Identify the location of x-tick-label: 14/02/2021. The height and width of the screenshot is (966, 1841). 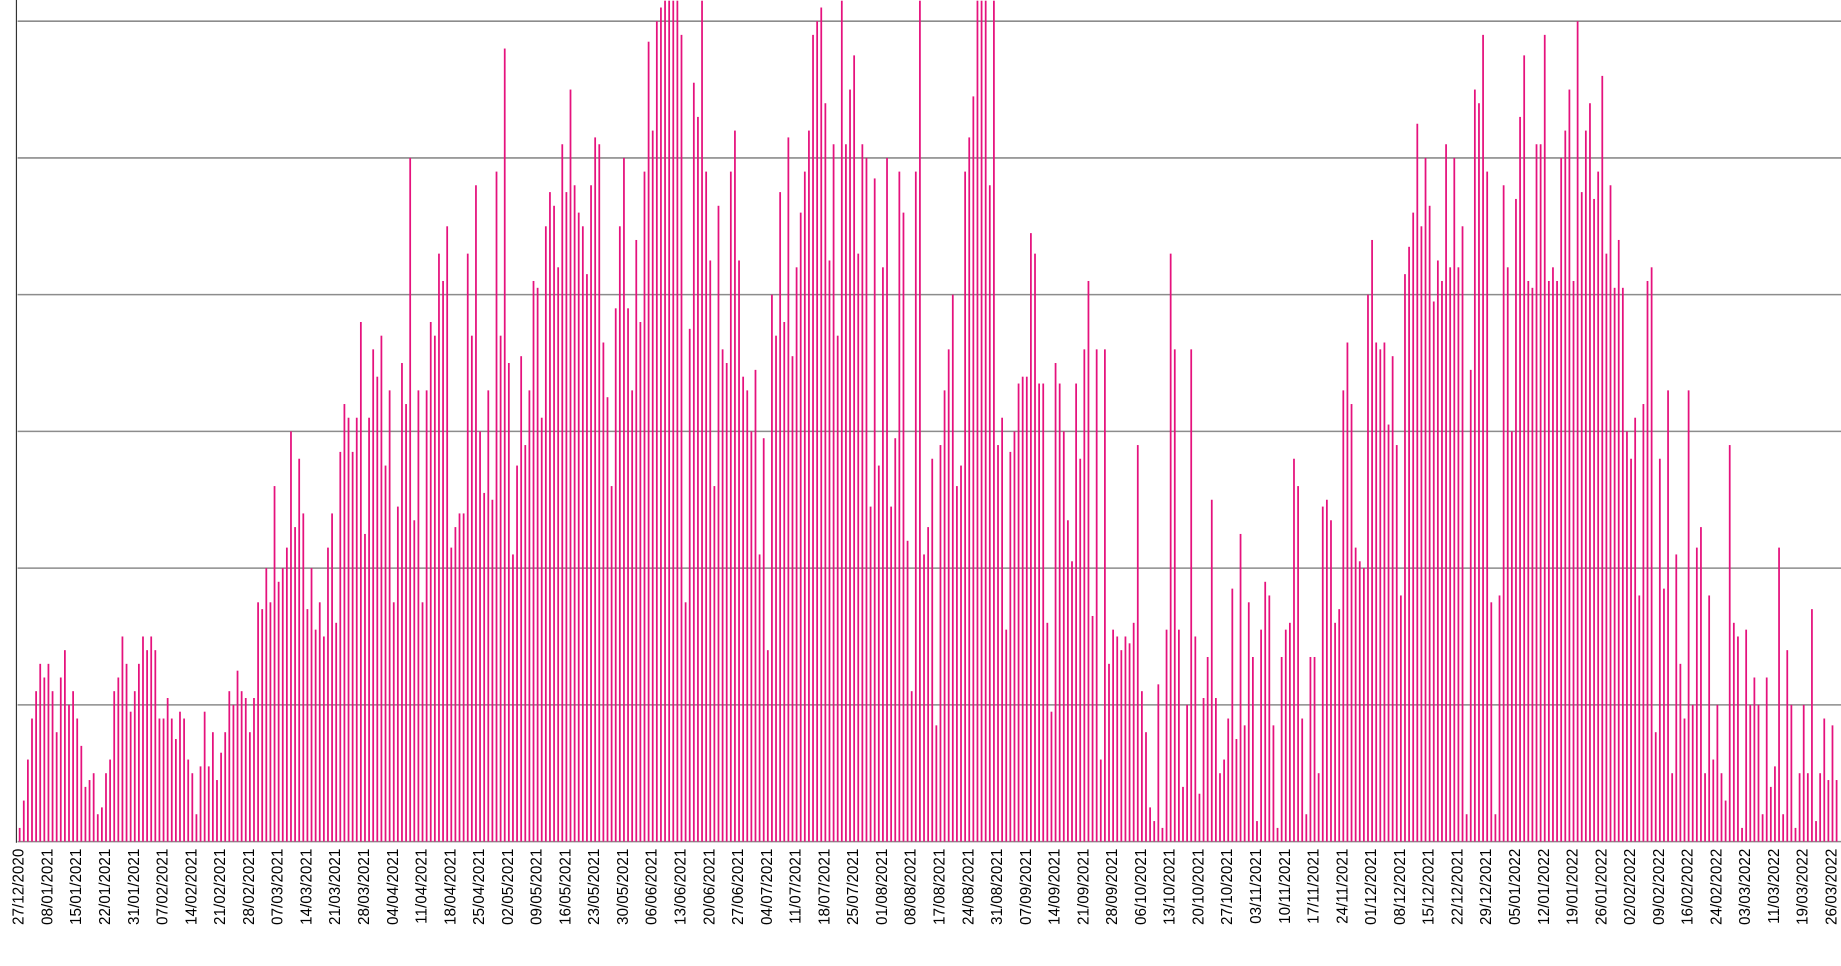
(191, 887).